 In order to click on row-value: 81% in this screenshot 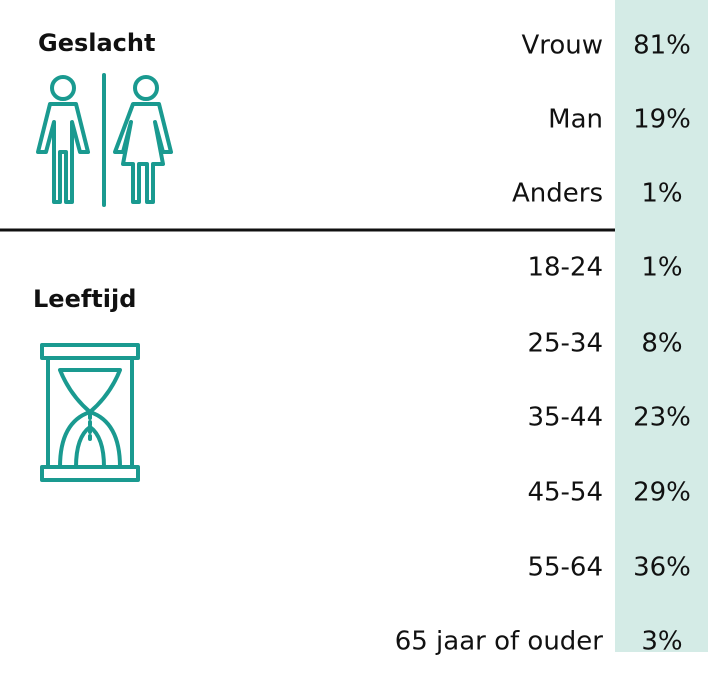, I will do `click(662, 46)`.